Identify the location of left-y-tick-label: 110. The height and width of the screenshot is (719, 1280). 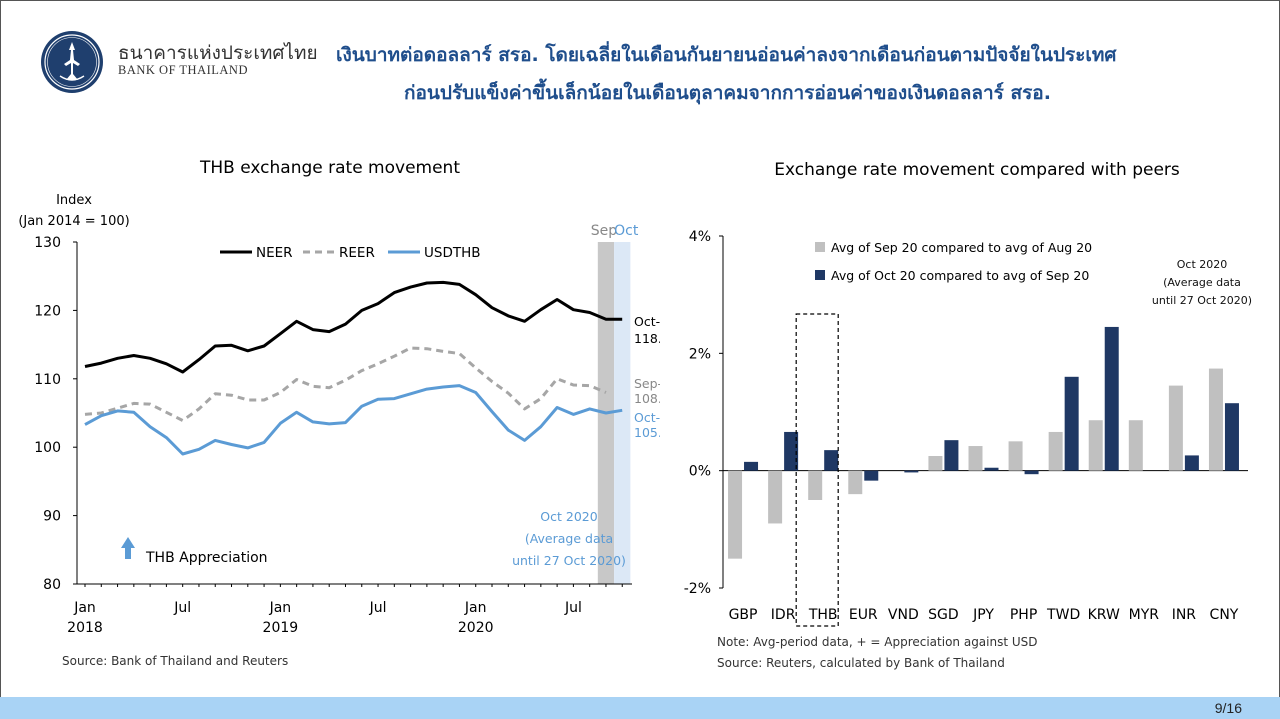
(47, 380).